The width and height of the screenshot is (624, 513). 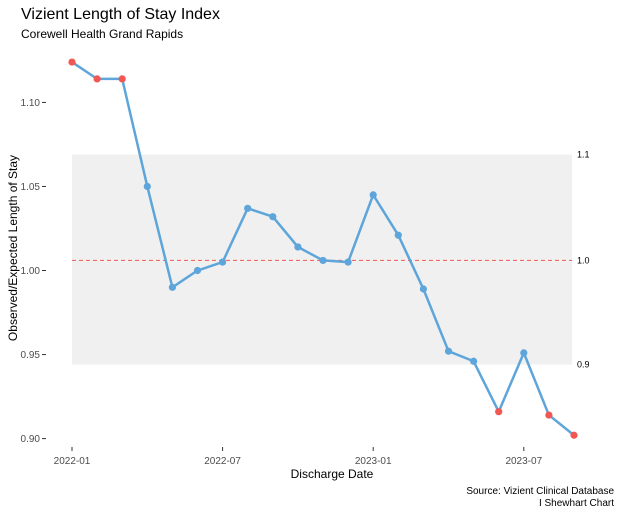 What do you see at coordinates (583, 155) in the screenshot?
I see `control-limit-label: 1.1` at bounding box center [583, 155].